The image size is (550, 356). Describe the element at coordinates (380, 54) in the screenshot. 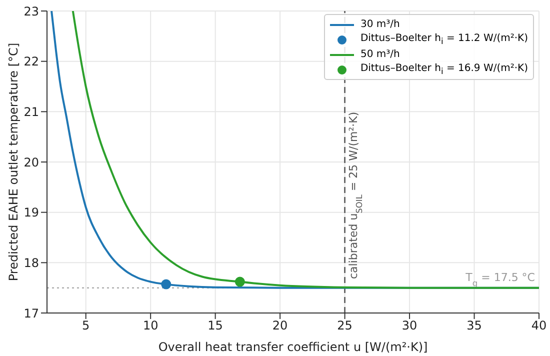

I see `legend-label: 50 m³/h` at that location.